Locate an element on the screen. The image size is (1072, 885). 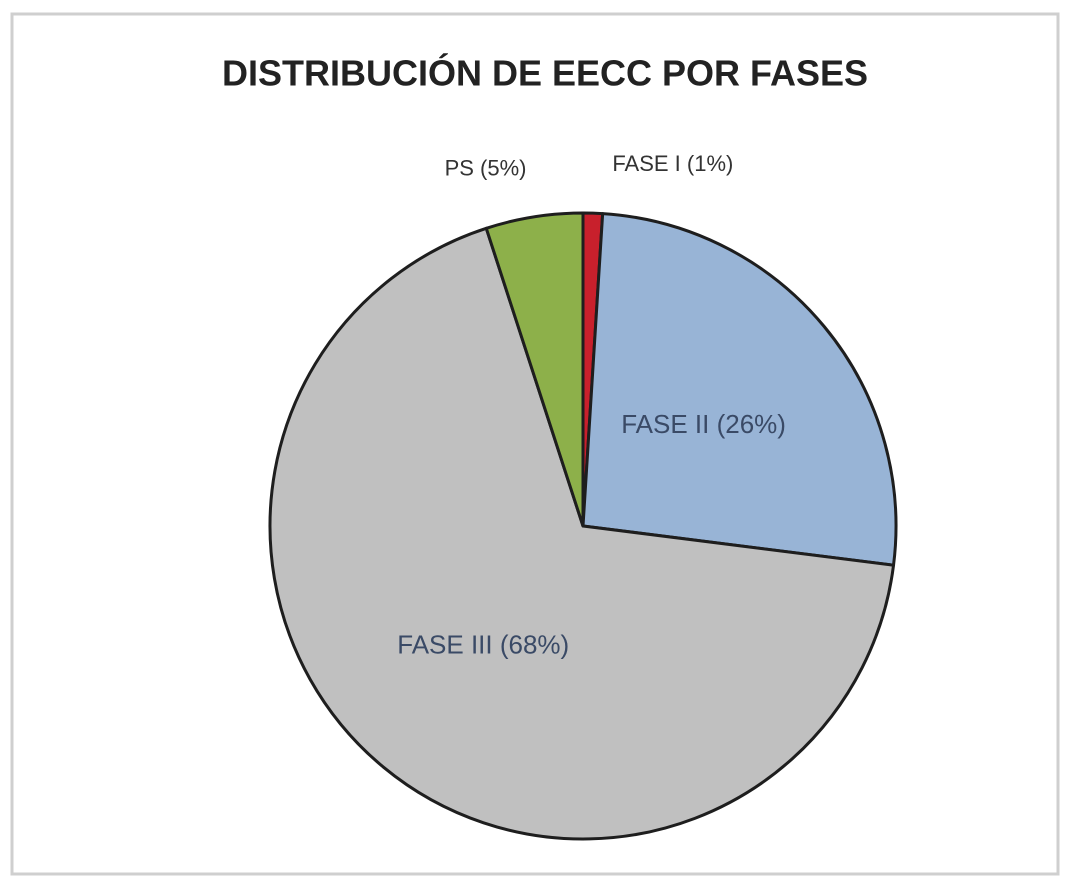
data-label: PS (5%) is located at coordinates (486, 167).